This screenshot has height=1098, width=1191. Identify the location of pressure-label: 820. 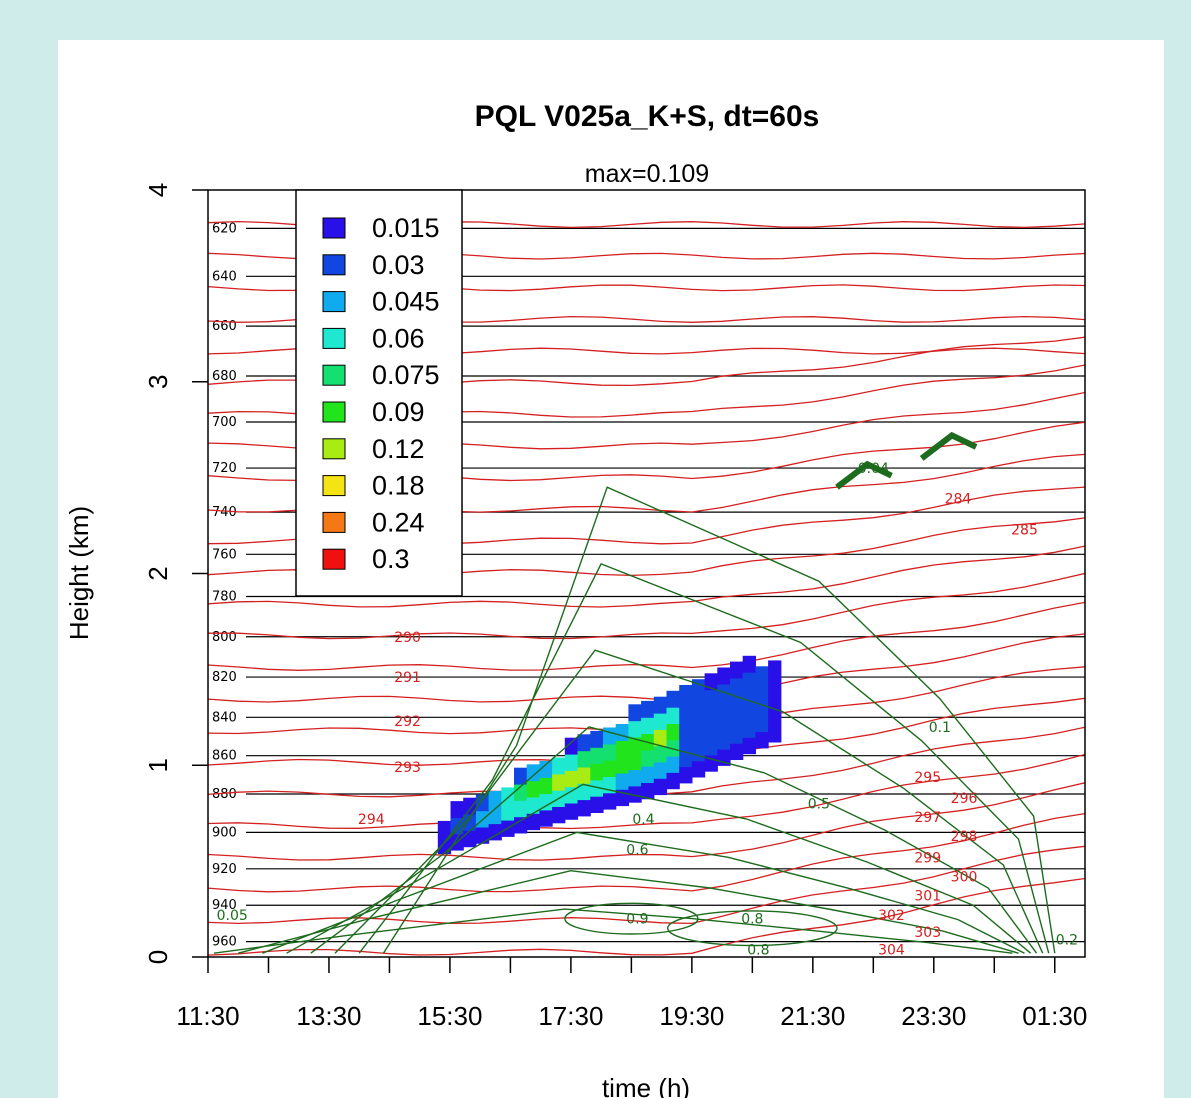
(224, 677).